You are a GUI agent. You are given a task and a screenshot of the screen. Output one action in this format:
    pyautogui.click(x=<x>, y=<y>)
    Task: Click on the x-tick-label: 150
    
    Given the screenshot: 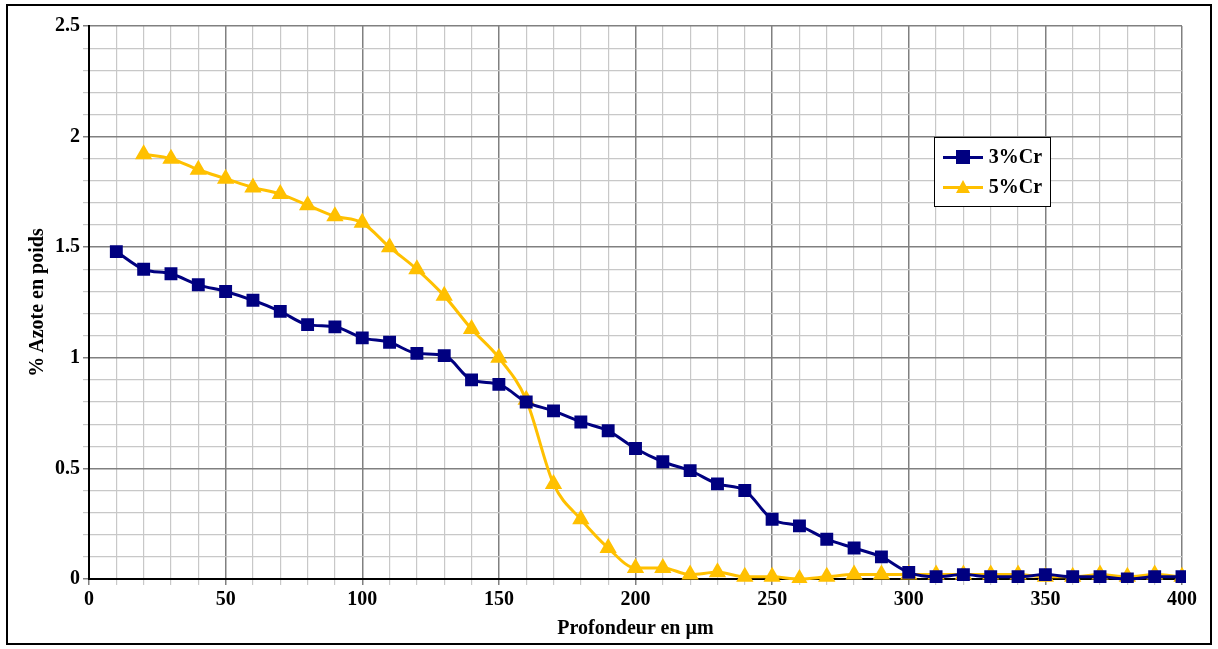 What is the action you would take?
    pyautogui.click(x=498, y=598)
    